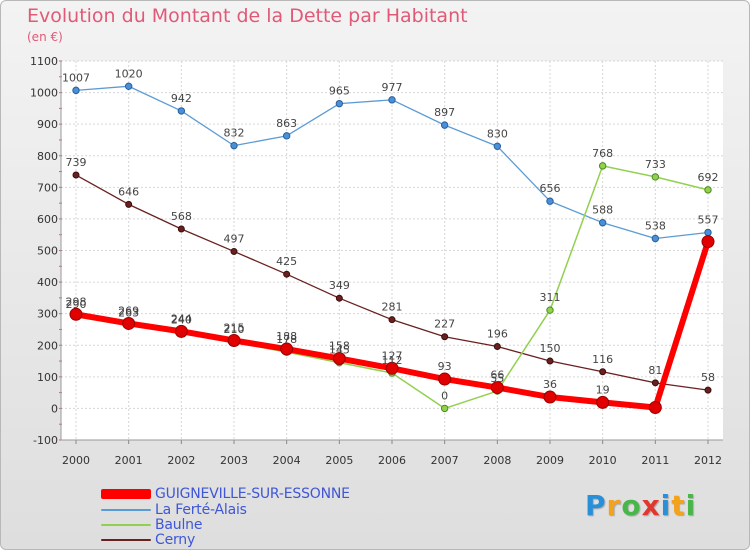 The image size is (750, 550). I want to click on data-label: 227, so click(444, 324).